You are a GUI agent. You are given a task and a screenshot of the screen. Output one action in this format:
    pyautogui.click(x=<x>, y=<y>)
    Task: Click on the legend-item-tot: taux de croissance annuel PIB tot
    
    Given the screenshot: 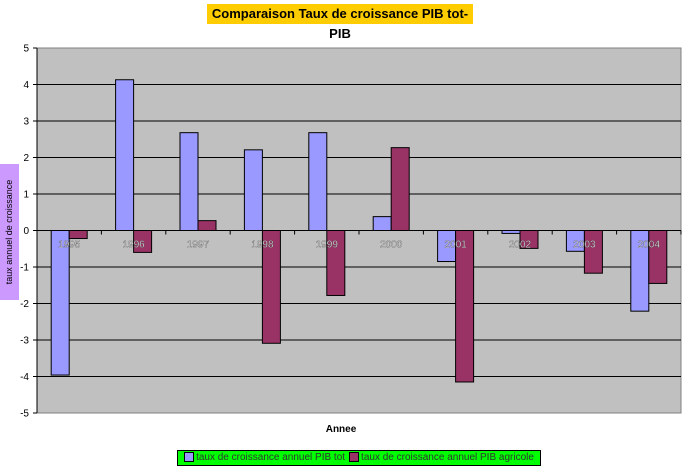 What is the action you would take?
    pyautogui.click(x=264, y=458)
    